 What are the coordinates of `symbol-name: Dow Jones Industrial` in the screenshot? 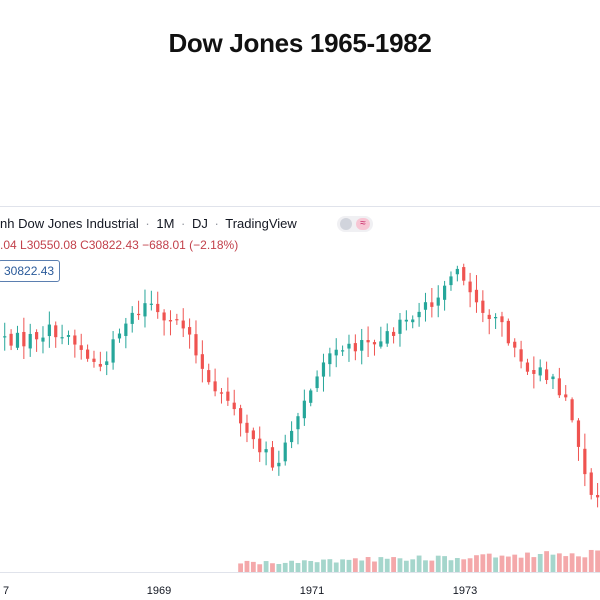 It's located at (78, 223).